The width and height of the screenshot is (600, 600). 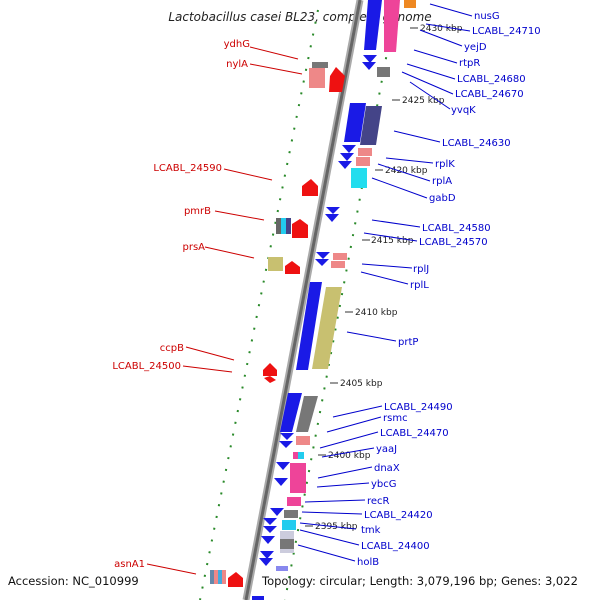 I want to click on accession-text: Accession: NC_010999, so click(x=73, y=581).